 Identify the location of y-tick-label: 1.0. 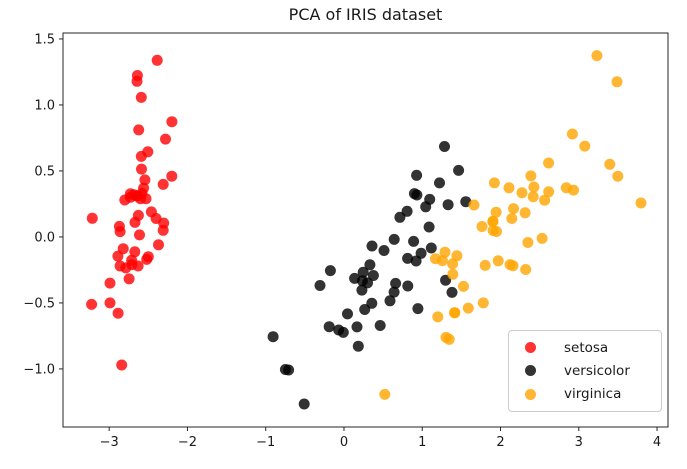
(44, 105).